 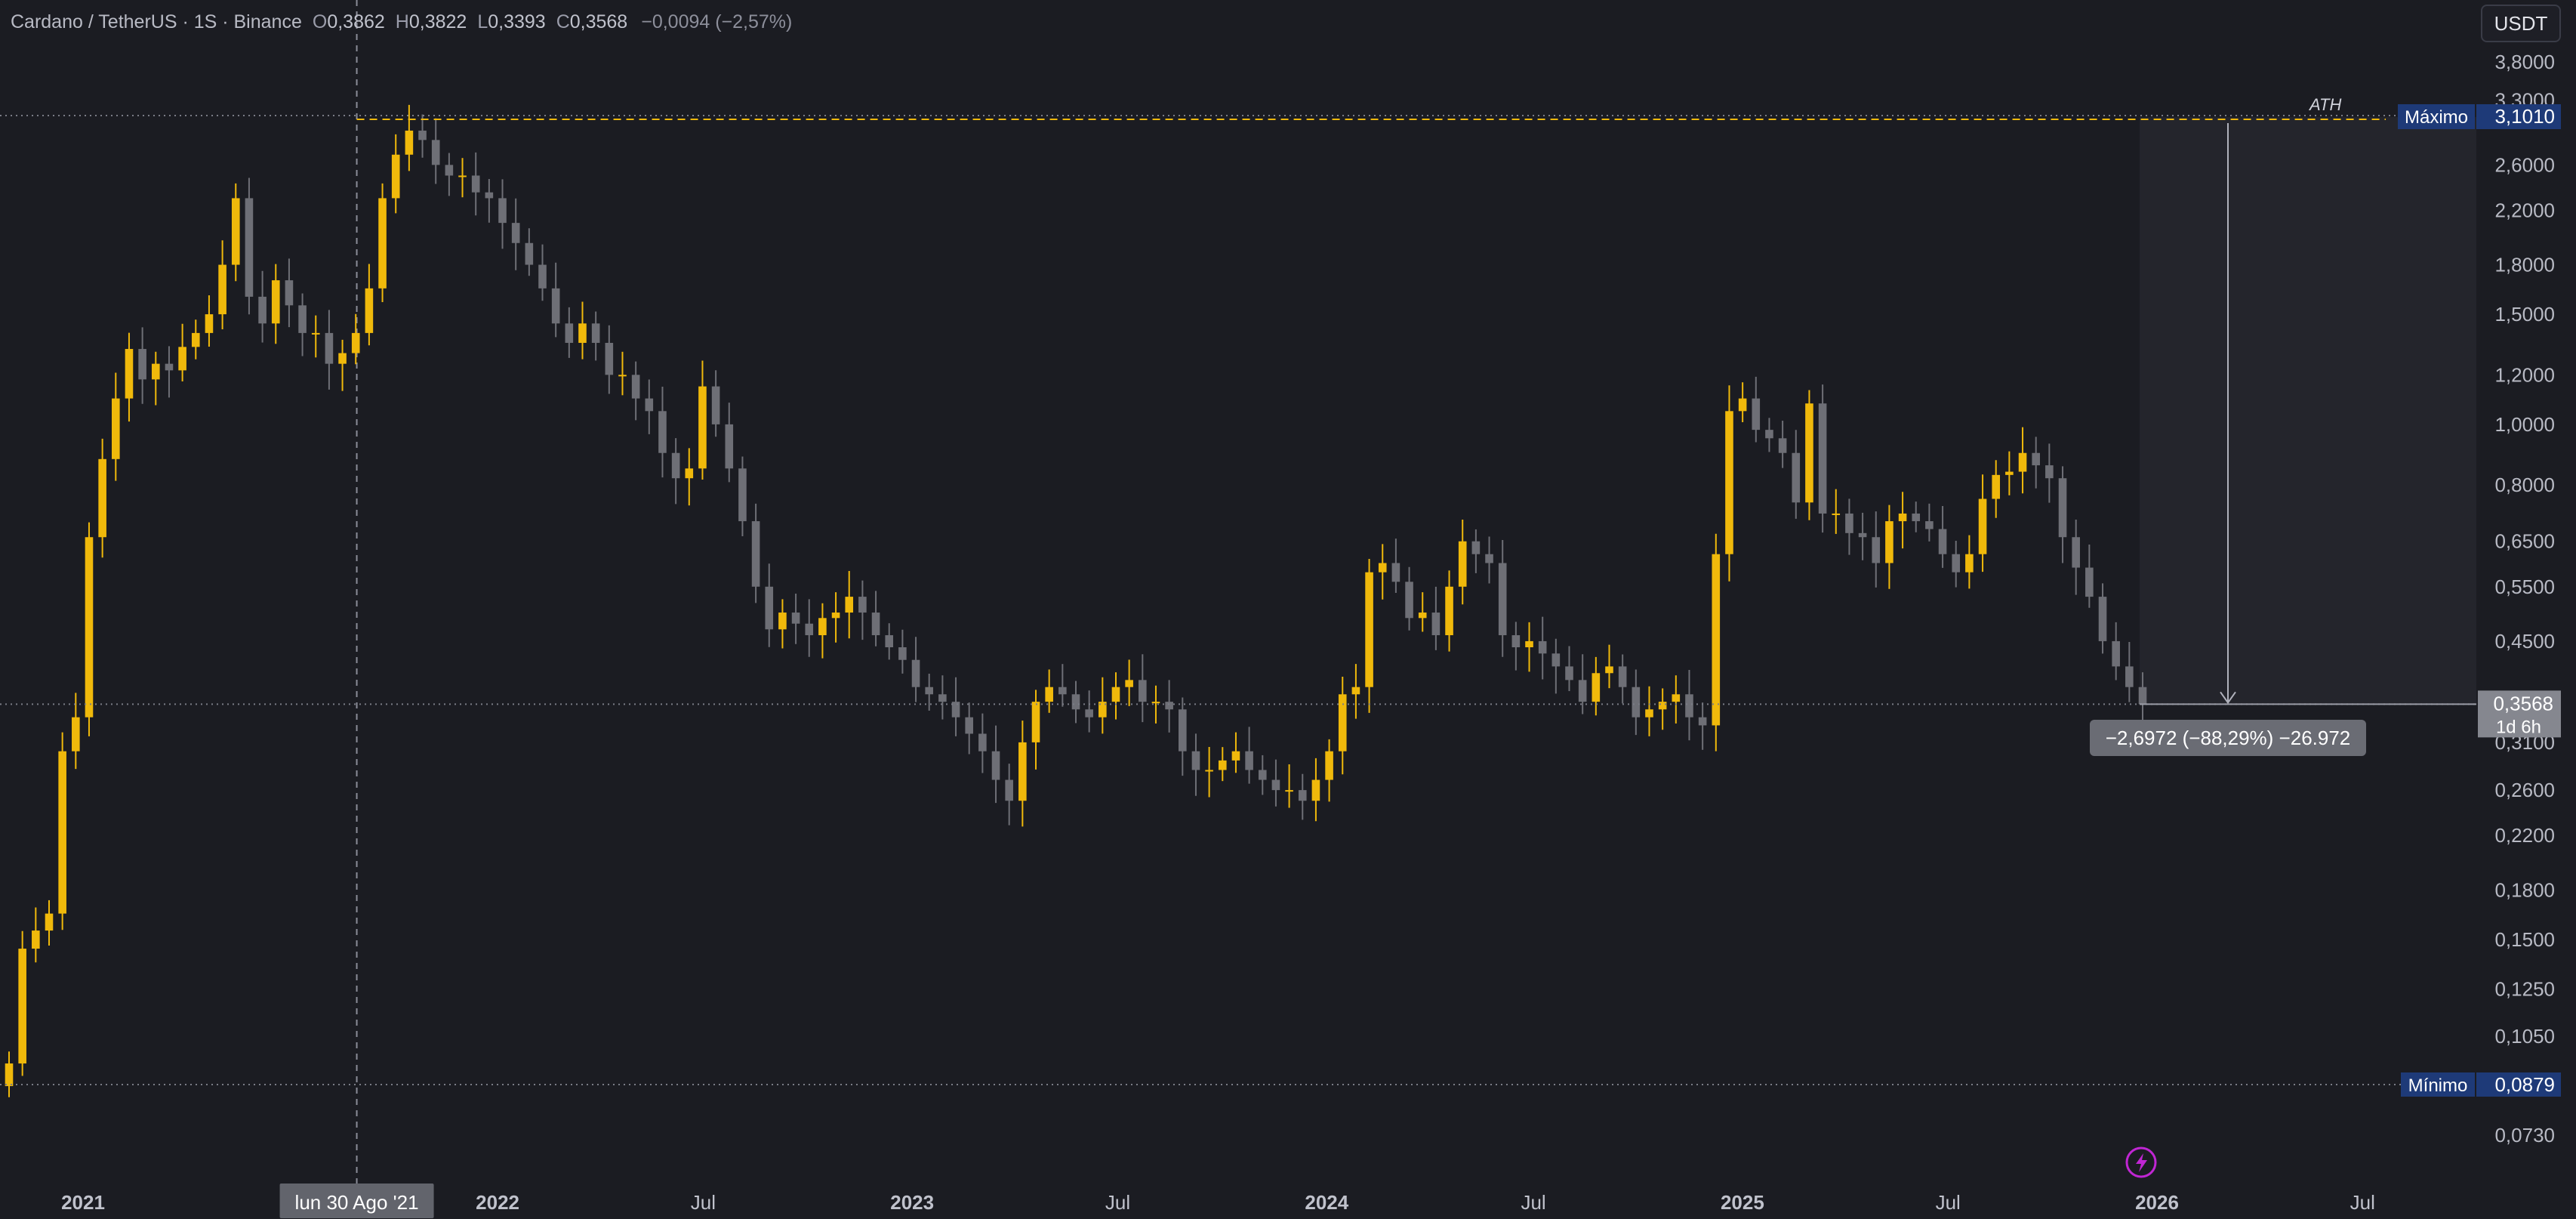 What do you see at coordinates (2521, 24) in the screenshot?
I see `currency-button: USDT` at bounding box center [2521, 24].